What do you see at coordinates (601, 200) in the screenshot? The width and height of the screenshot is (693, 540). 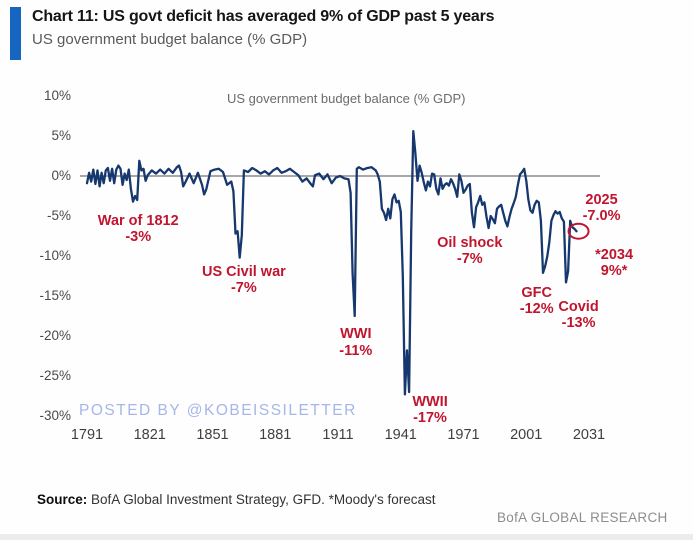 I see `annotation-line: 2025` at bounding box center [601, 200].